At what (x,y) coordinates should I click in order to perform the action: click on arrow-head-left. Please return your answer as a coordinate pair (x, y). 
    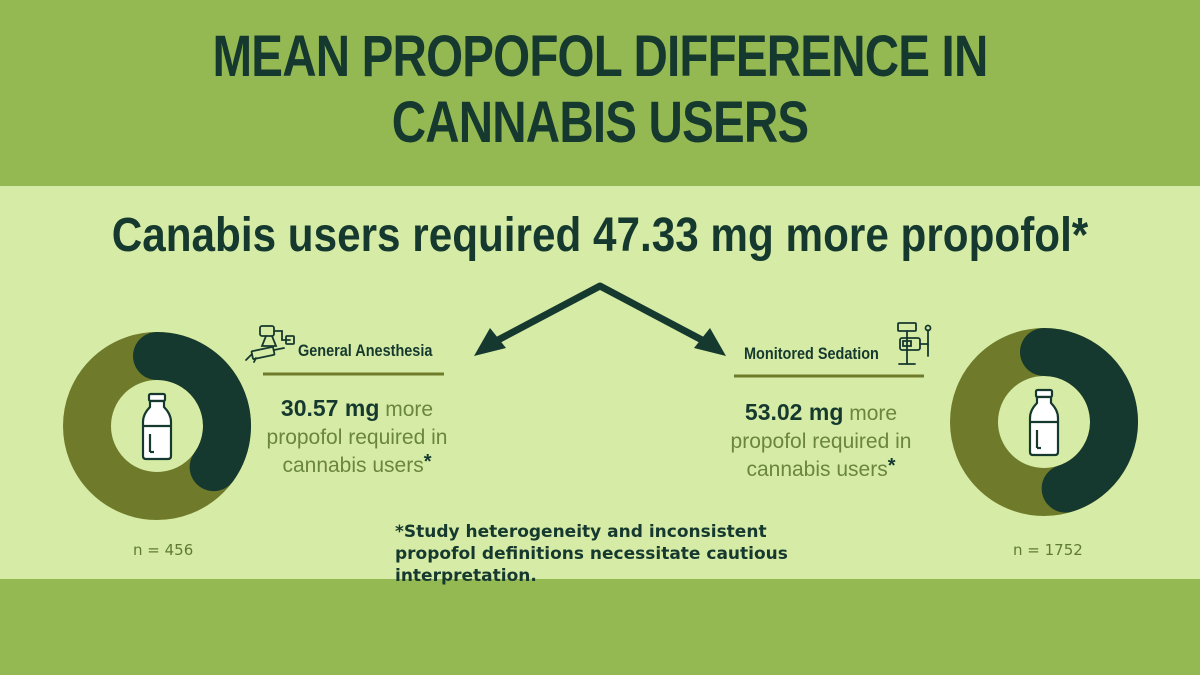
    Looking at the image, I should click on (490, 342).